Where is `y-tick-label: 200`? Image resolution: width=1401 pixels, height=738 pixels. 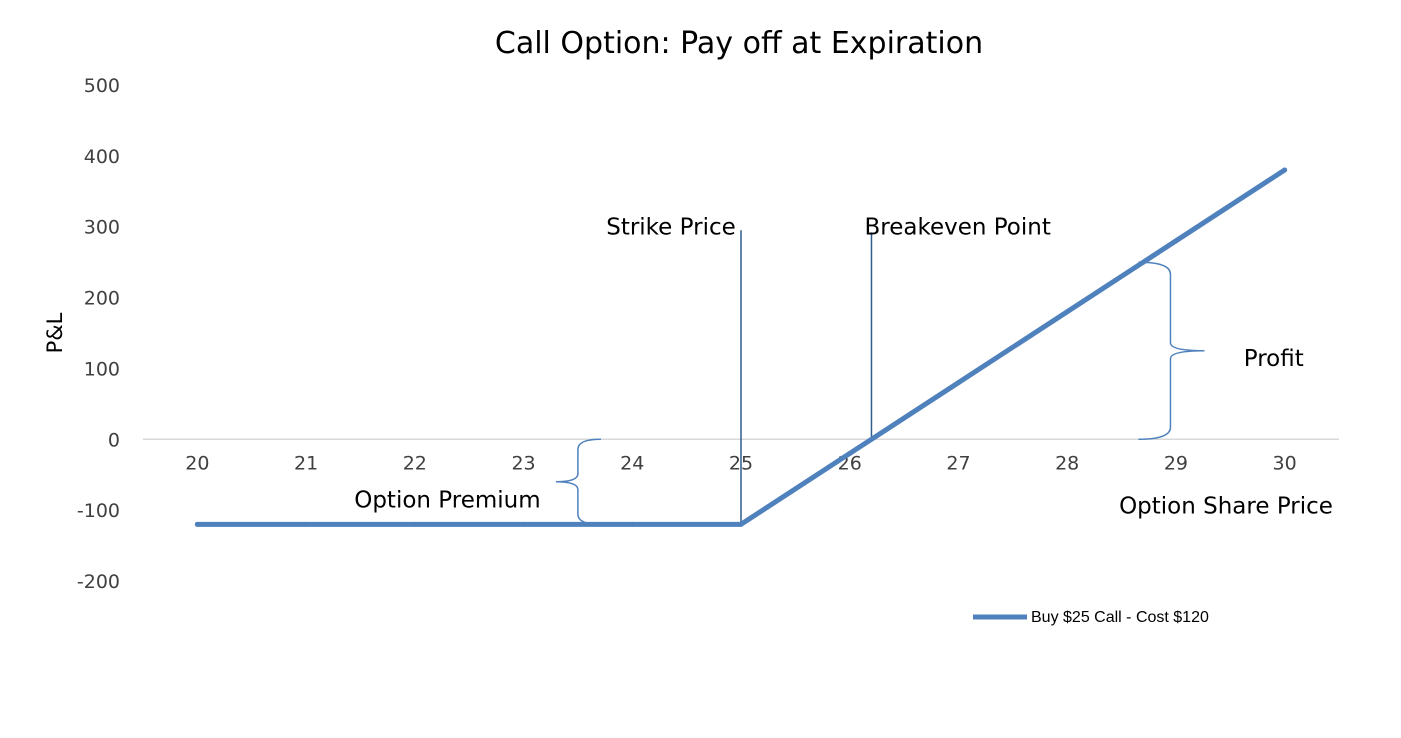 y-tick-label: 200 is located at coordinates (102, 299).